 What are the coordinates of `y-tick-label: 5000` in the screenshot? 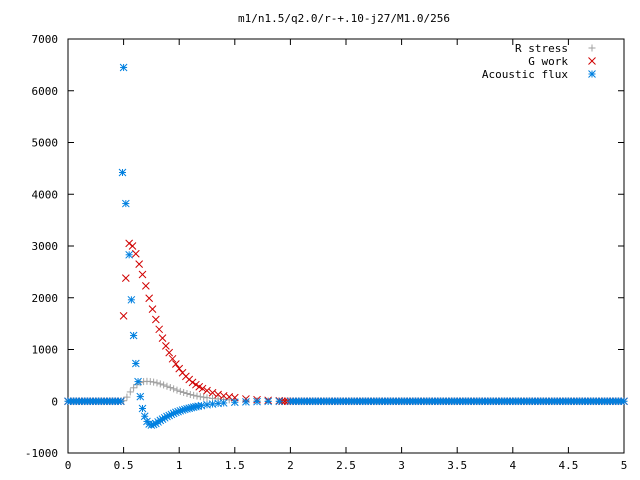 It's located at (45, 143).